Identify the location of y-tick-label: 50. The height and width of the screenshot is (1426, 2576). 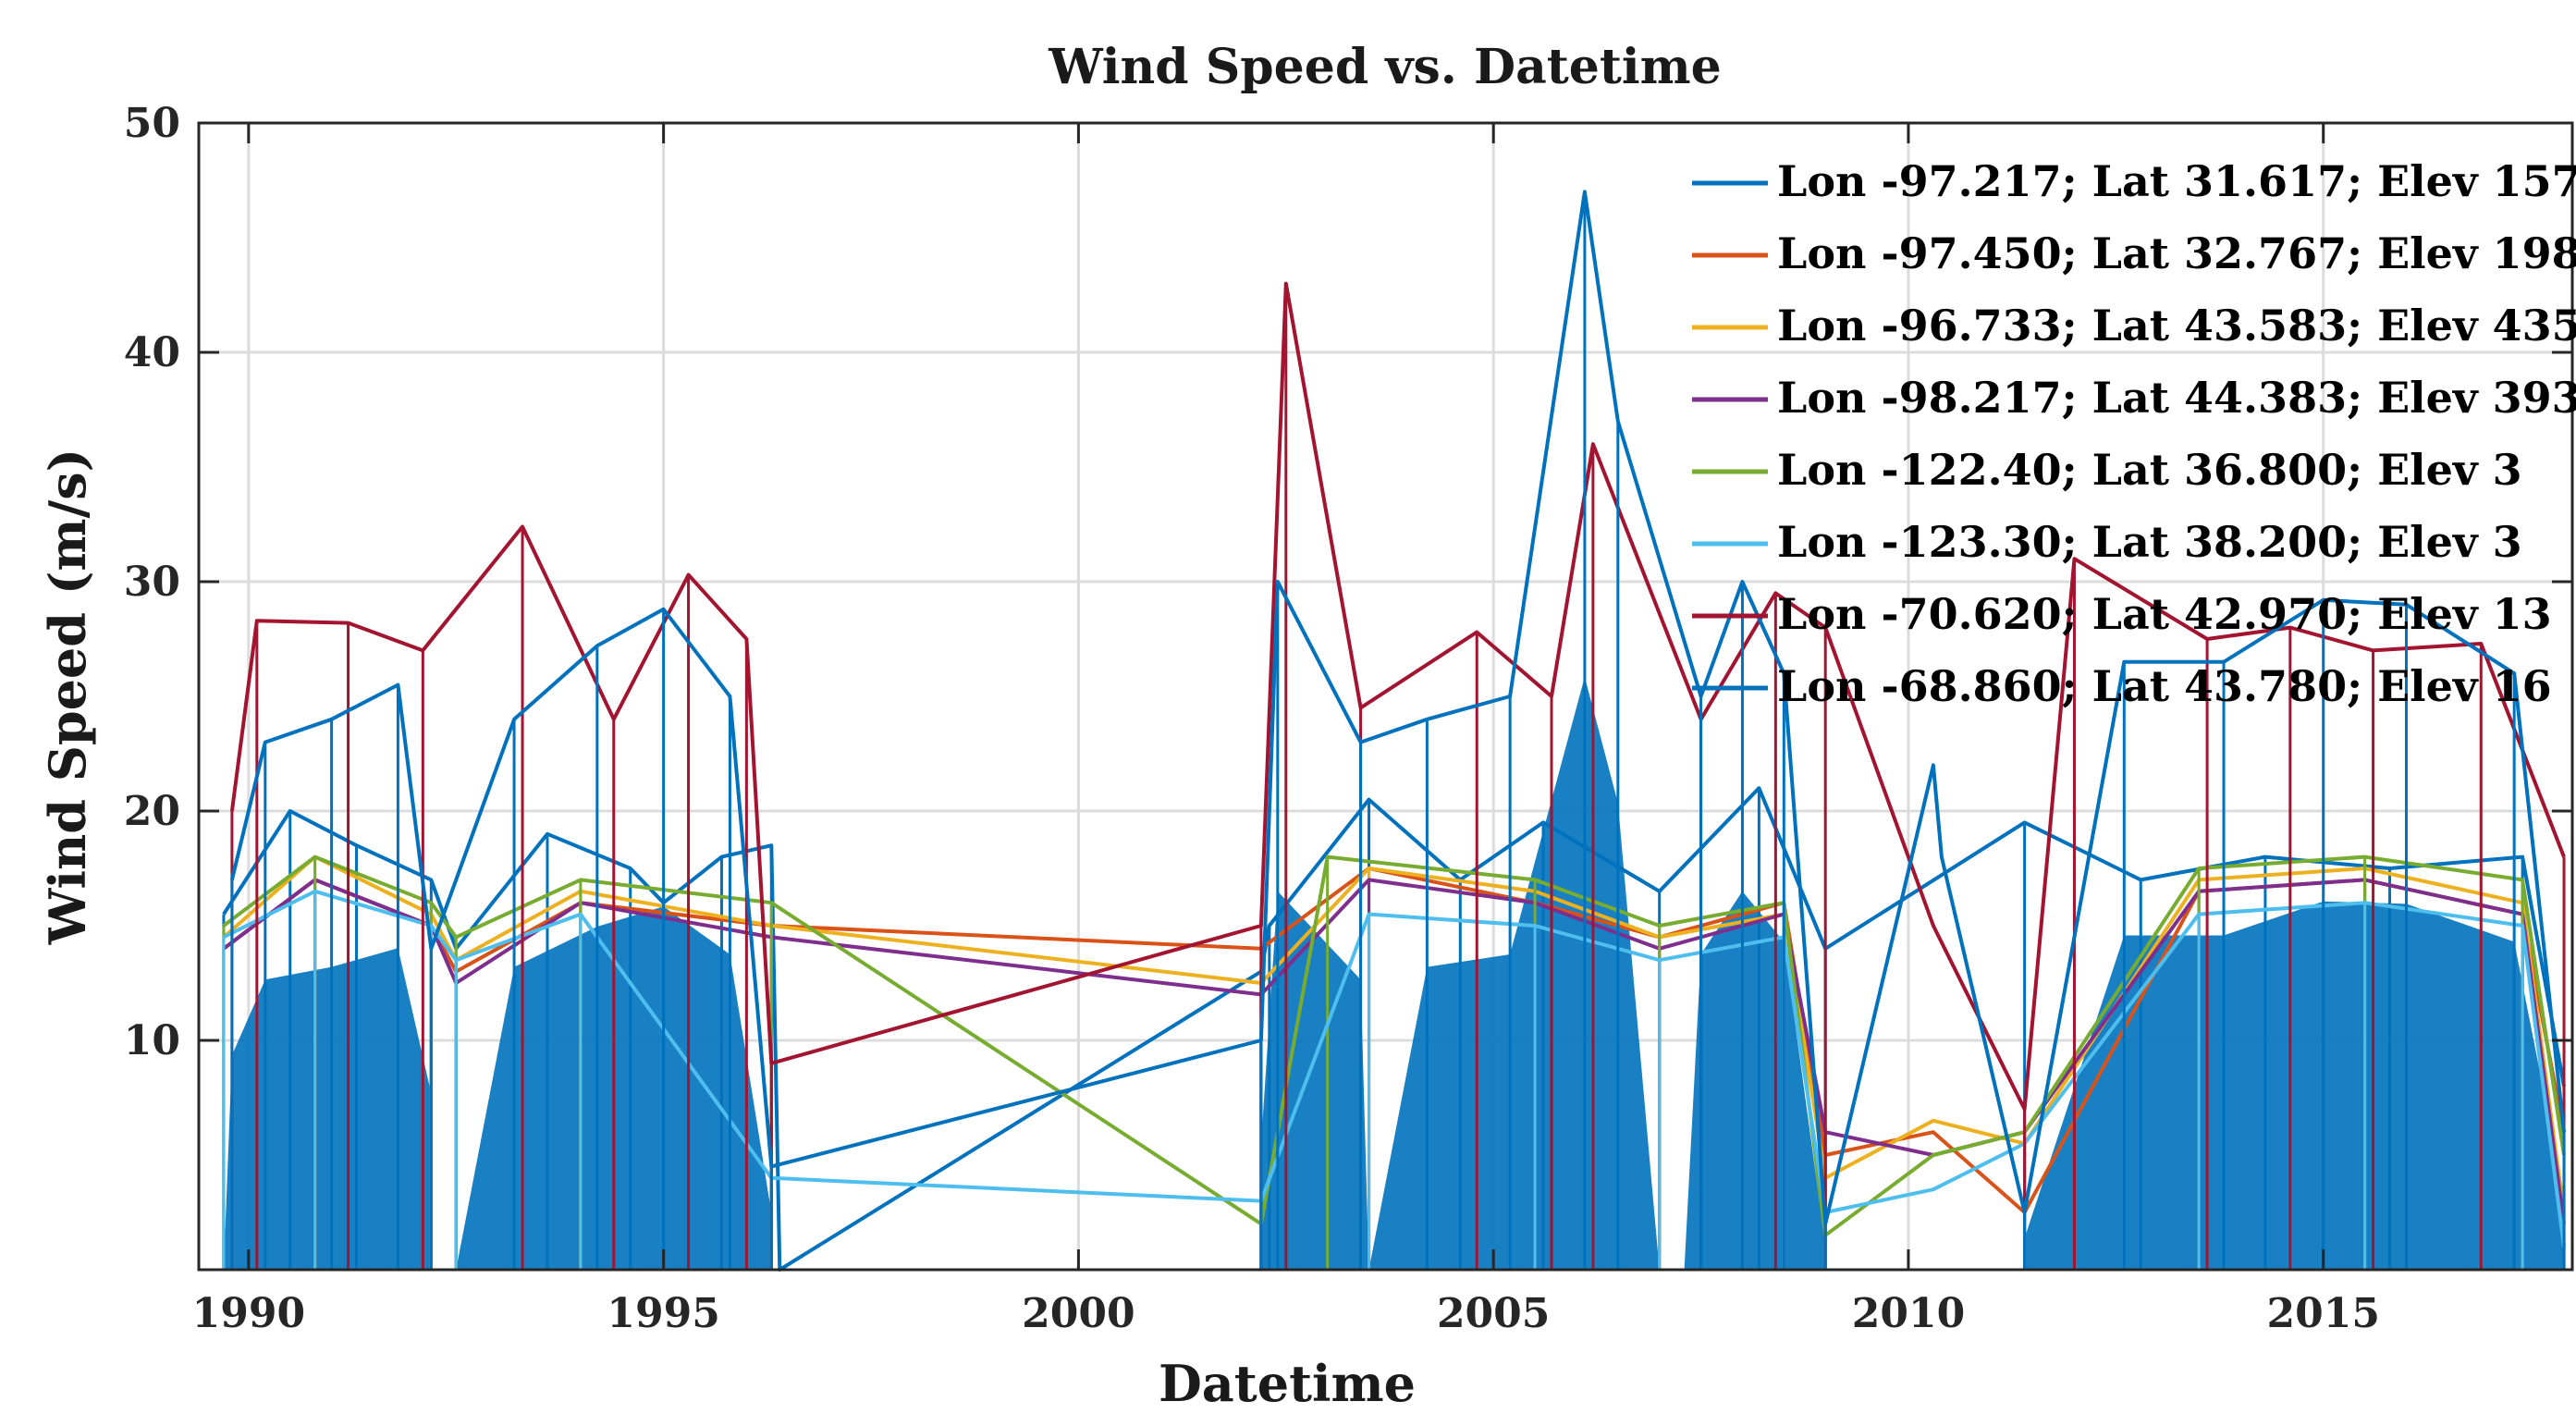
(152, 124).